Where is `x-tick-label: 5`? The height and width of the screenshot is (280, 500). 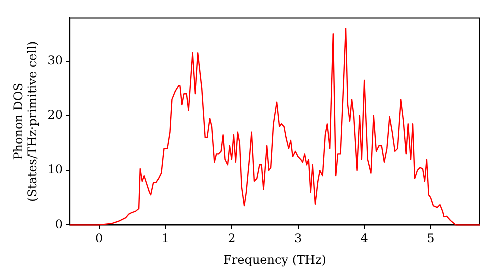
x-tick-label: 5 is located at coordinates (431, 239).